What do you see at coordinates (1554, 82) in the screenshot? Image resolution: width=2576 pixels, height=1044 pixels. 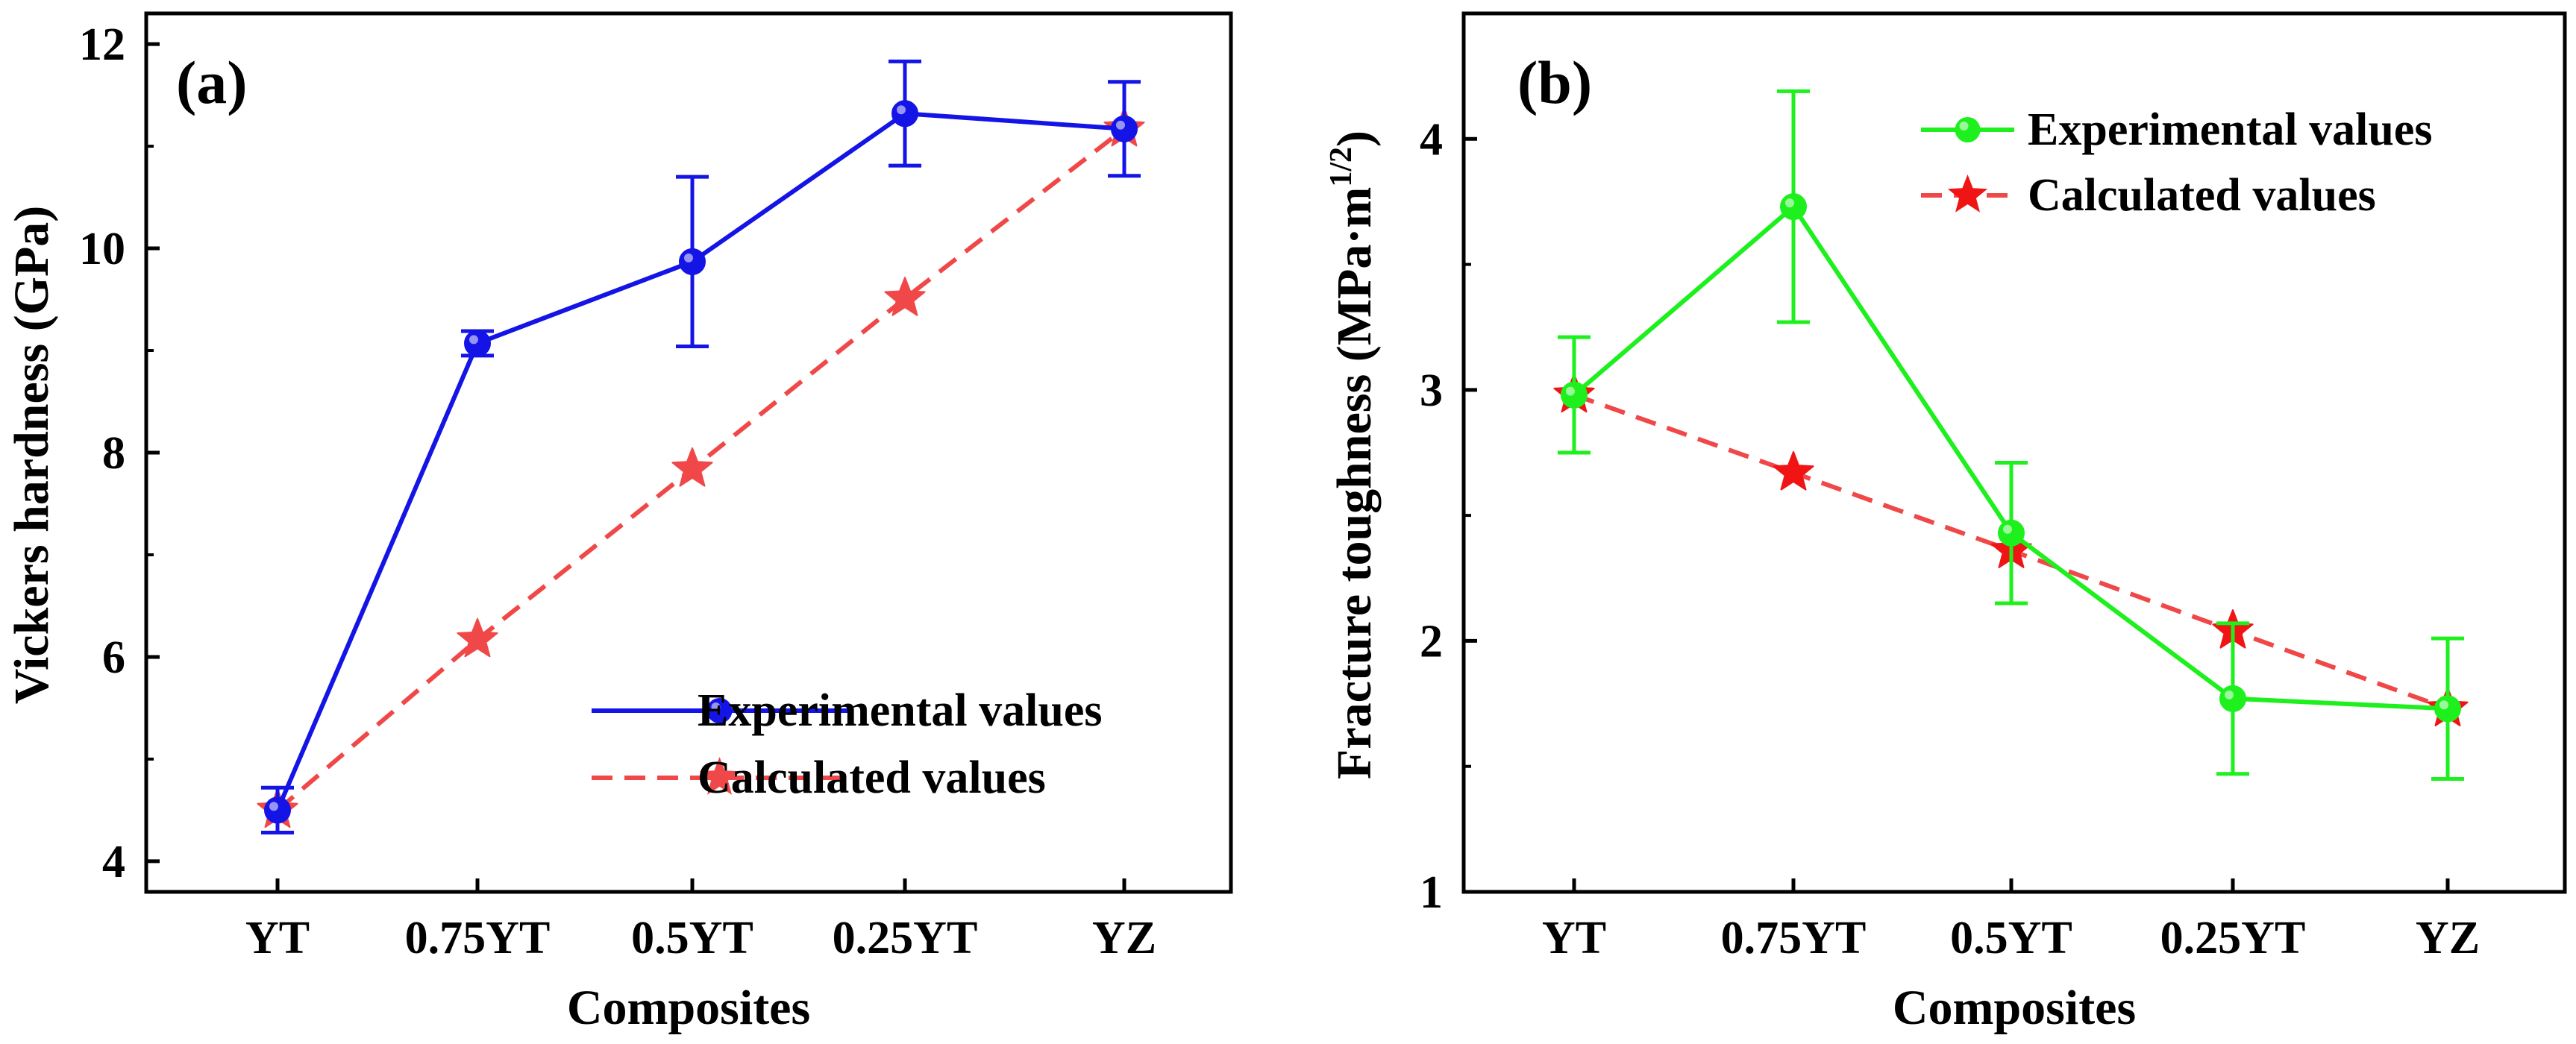 I see `panel-label: (b)` at bounding box center [1554, 82].